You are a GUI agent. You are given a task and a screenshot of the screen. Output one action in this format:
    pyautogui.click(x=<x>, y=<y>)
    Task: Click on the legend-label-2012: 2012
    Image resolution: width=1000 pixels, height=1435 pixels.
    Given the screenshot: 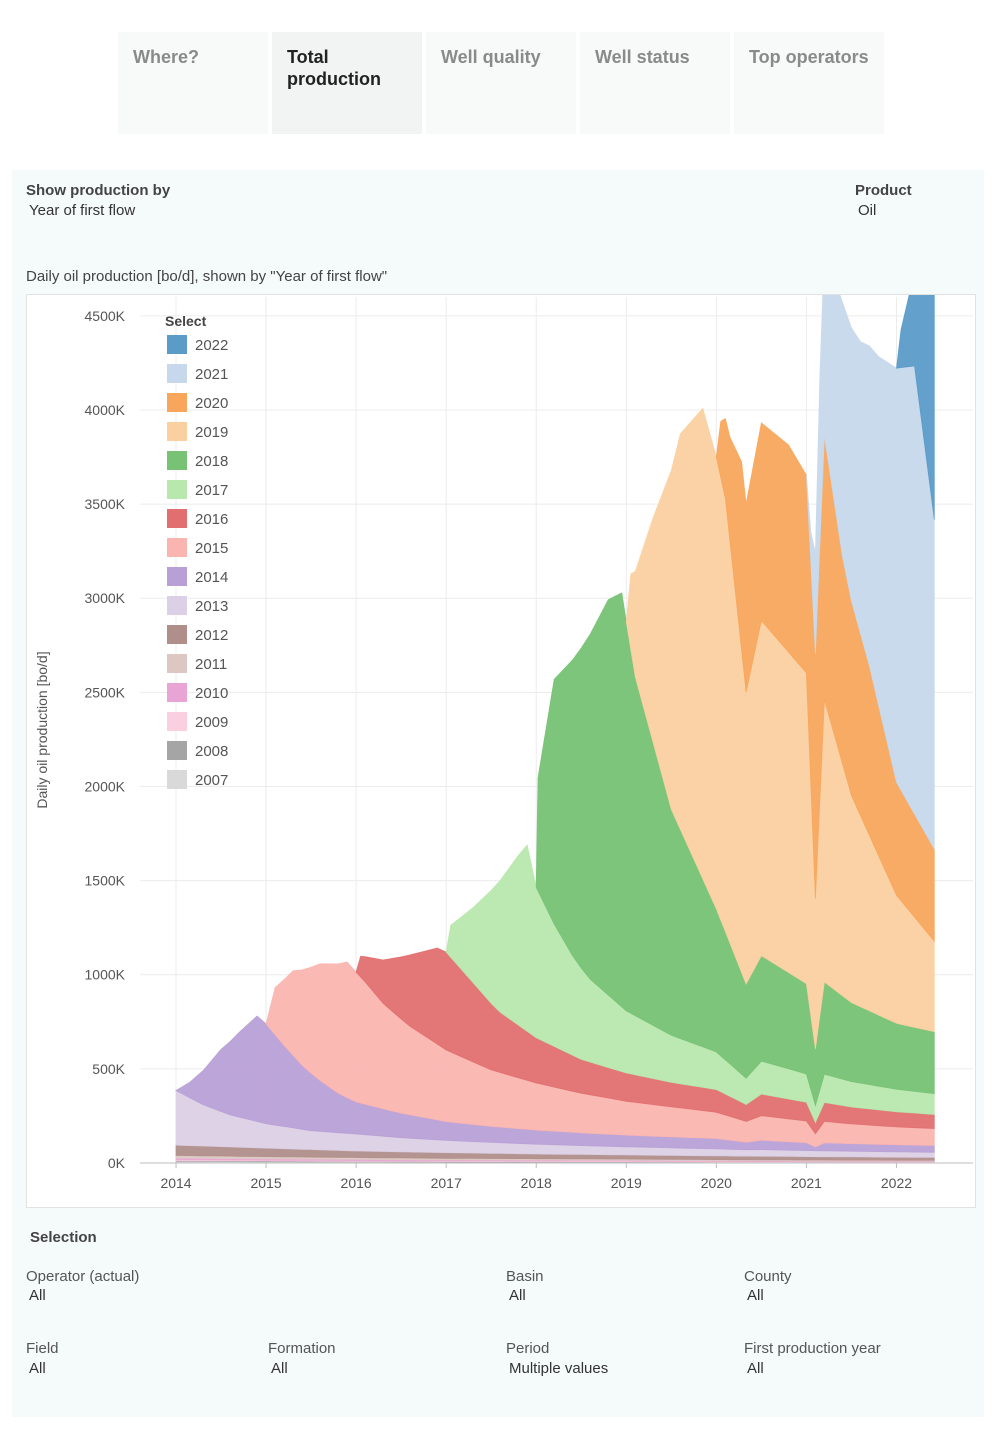 What is the action you would take?
    pyautogui.click(x=211, y=635)
    